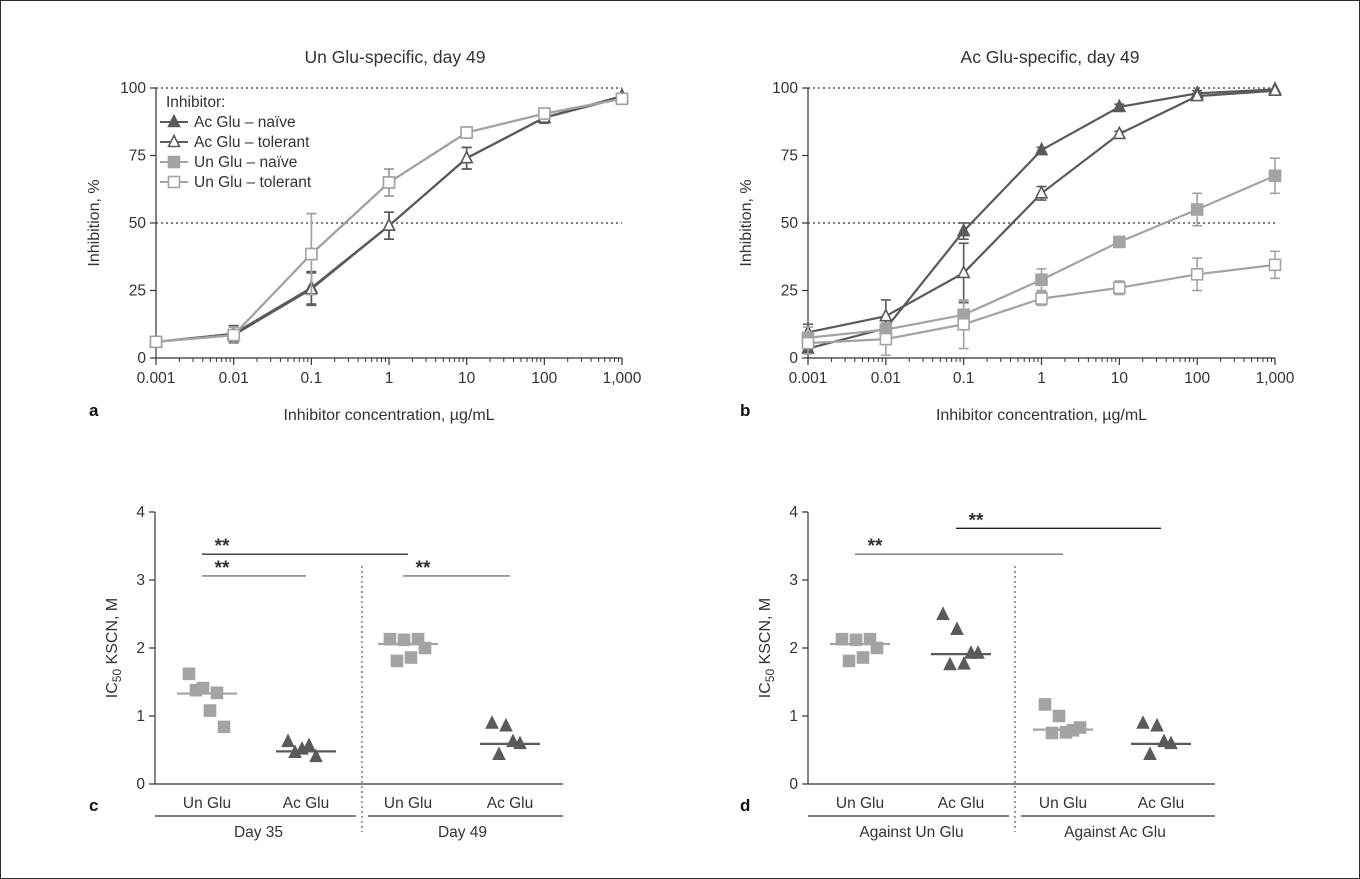 This screenshot has width=1360, height=879. Describe the element at coordinates (911, 832) in the screenshot. I see `group-label: Against Un Glu` at that location.